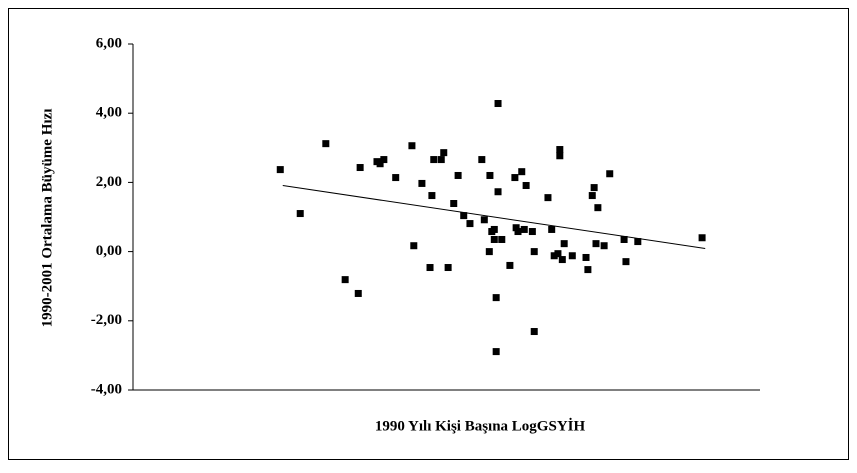  What do you see at coordinates (109, 182) in the screenshot?
I see `y-tick-label: 2,00` at bounding box center [109, 182].